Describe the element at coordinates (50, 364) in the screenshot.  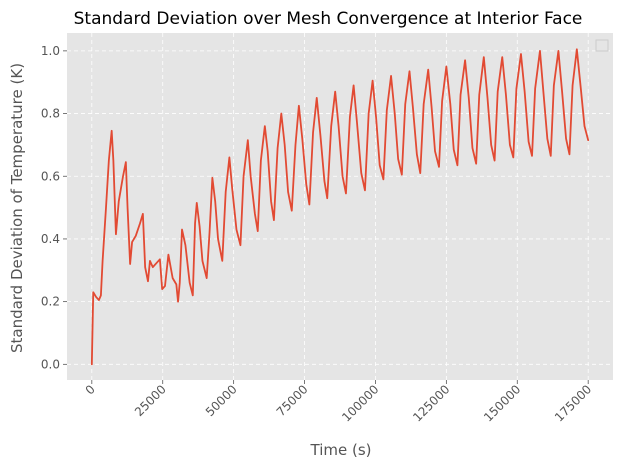
I see `y-tick-label: 0.0` at that location.